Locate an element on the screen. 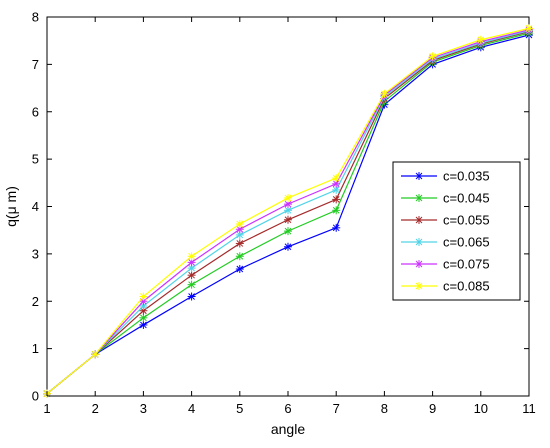 This screenshot has height=448, width=550. y-axis-label: q(μ m) is located at coordinates (11, 206).